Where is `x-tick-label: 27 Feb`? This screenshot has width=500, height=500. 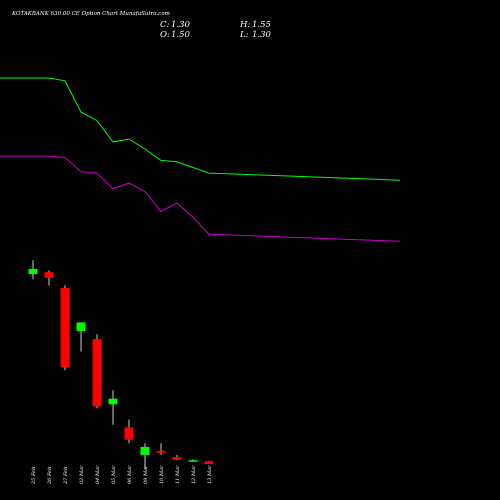
x-tick-label: 27 Feb is located at coordinates (66, 476).